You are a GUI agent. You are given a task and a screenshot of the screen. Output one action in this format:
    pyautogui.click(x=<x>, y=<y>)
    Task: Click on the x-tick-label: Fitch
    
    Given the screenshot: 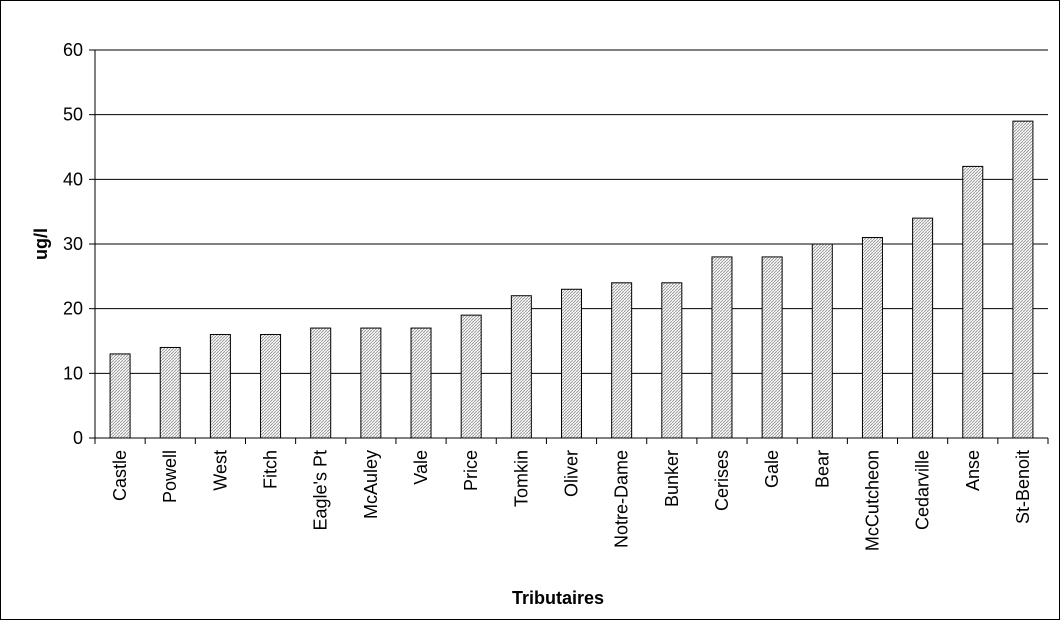 What is the action you would take?
    pyautogui.click(x=271, y=469)
    